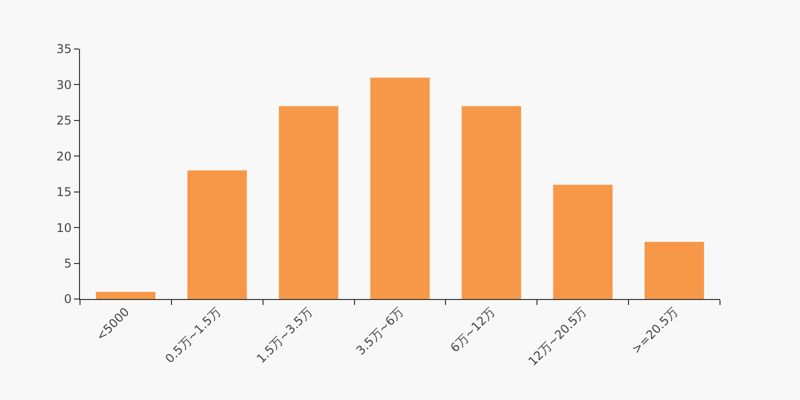 The height and width of the screenshot is (400, 800). I want to click on y-tick-label: 10, so click(64, 227).